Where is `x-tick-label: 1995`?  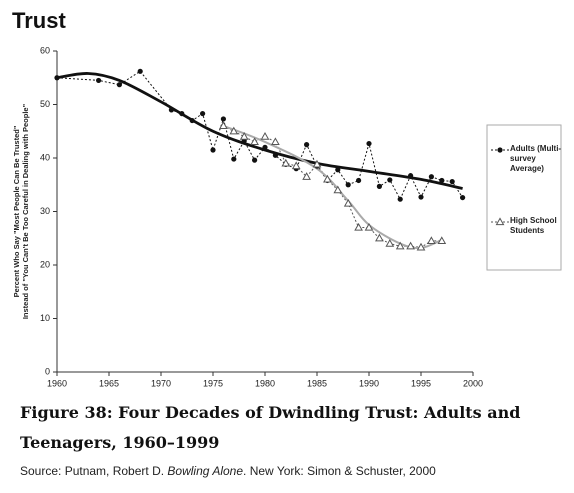
x-tick-label: 1995 is located at coordinates (421, 383).